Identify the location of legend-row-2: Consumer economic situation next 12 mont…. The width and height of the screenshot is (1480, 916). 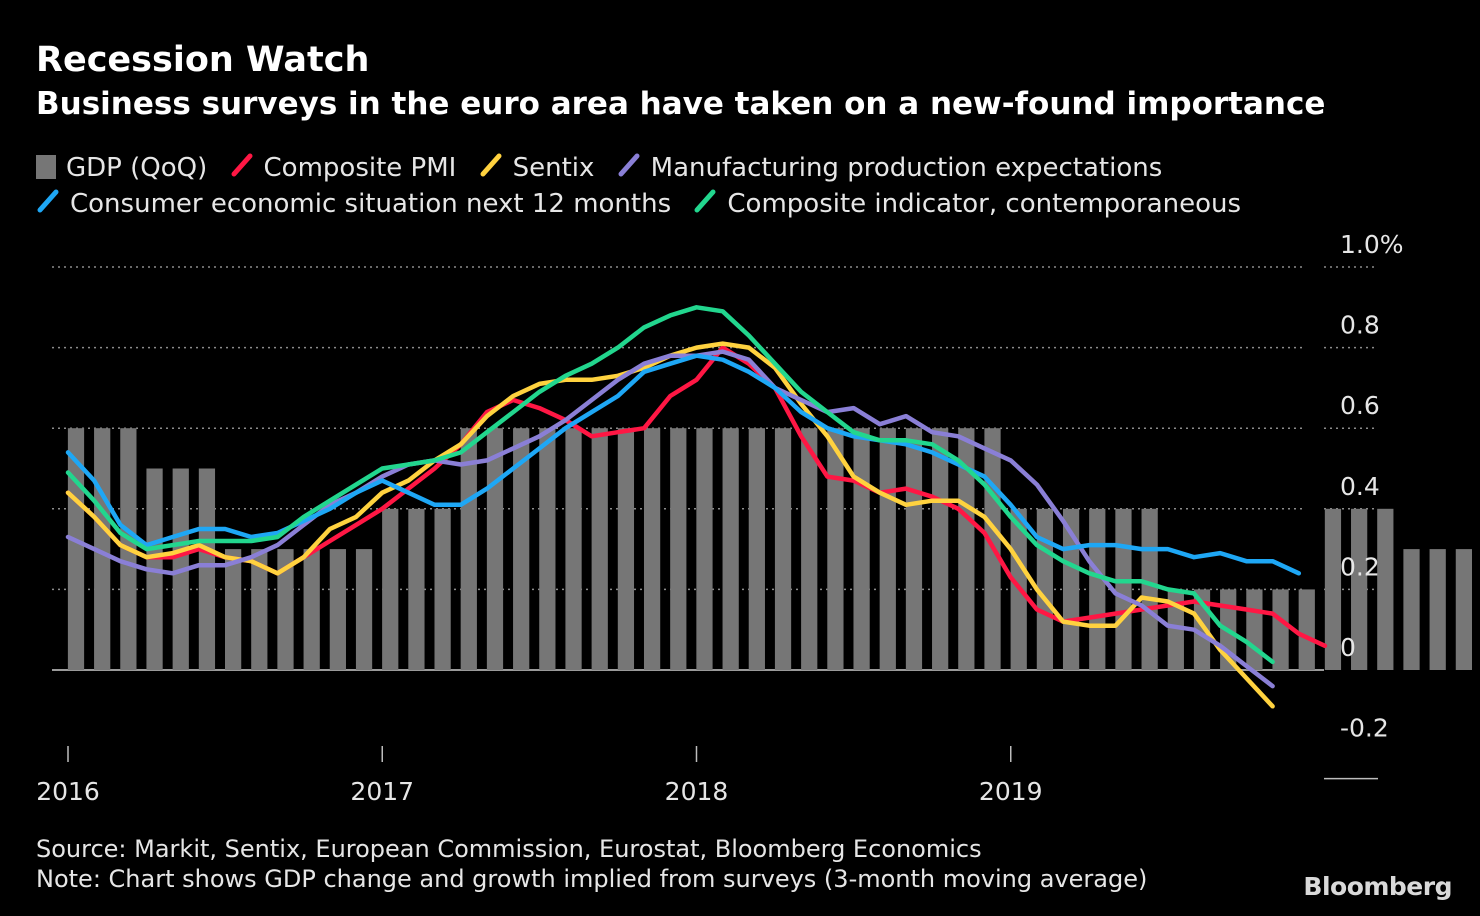
(686, 204).